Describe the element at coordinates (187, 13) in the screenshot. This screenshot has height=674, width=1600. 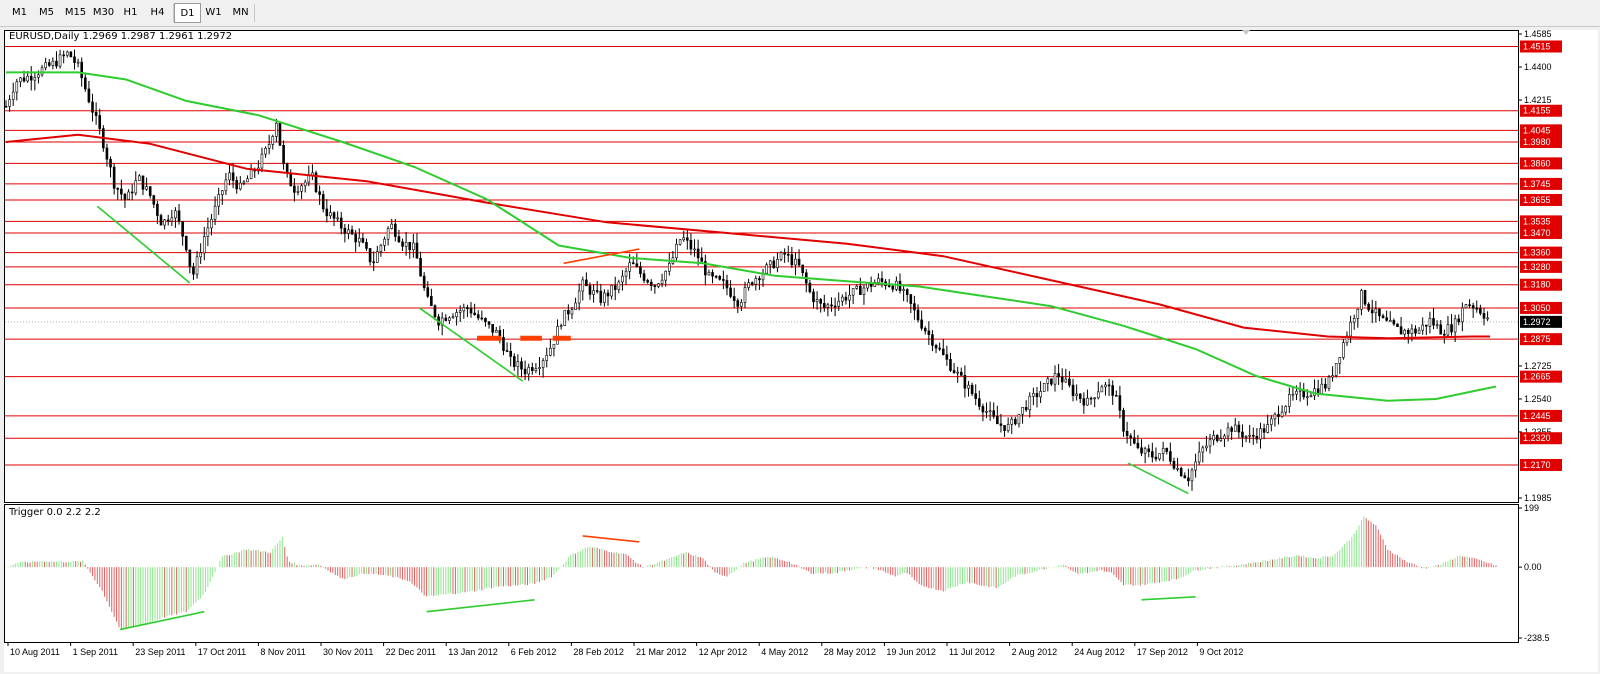
I see `timeframe-d1-button: D1` at that location.